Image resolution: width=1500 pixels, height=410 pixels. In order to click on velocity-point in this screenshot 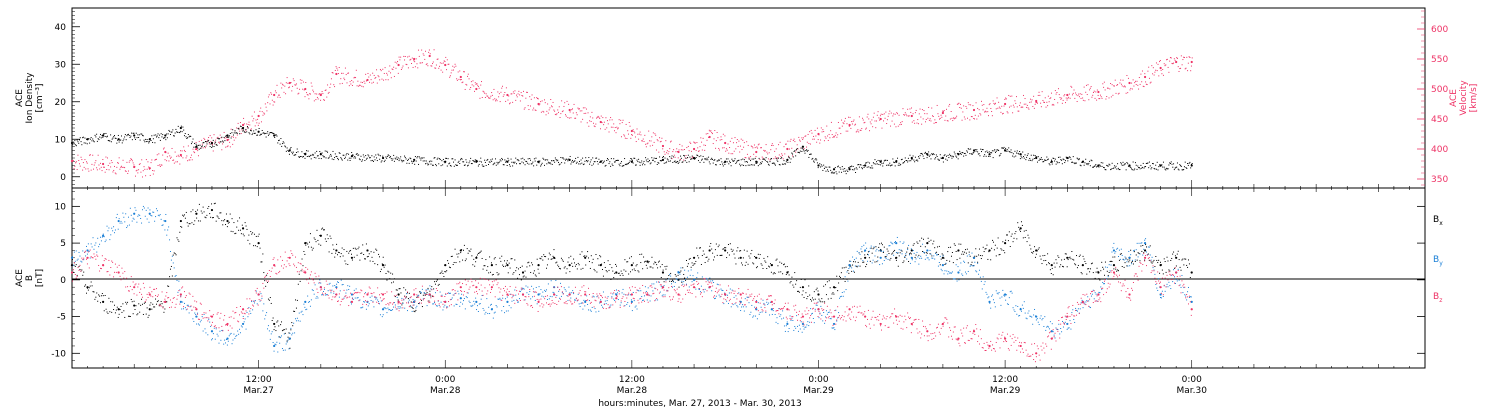, I will do `click(911, 116)`.